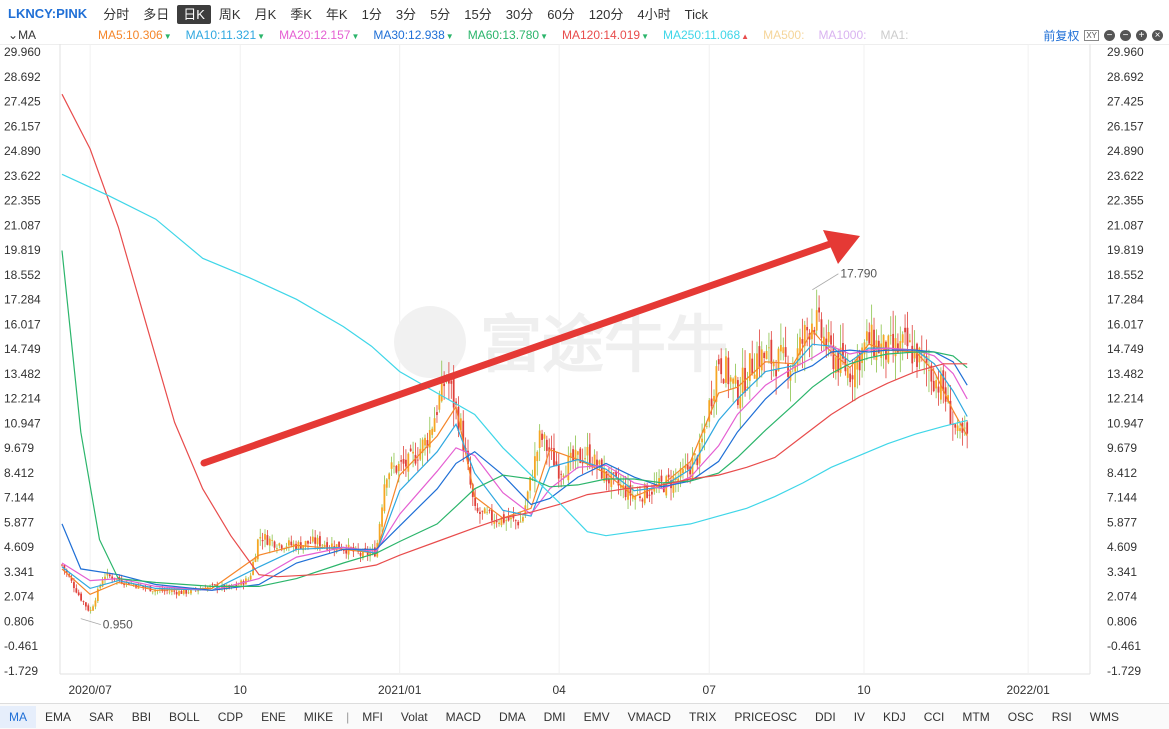 The width and height of the screenshot is (1169, 729). Describe the element at coordinates (463, 716) in the screenshot. I see `indicator-tab: MACD` at that location.